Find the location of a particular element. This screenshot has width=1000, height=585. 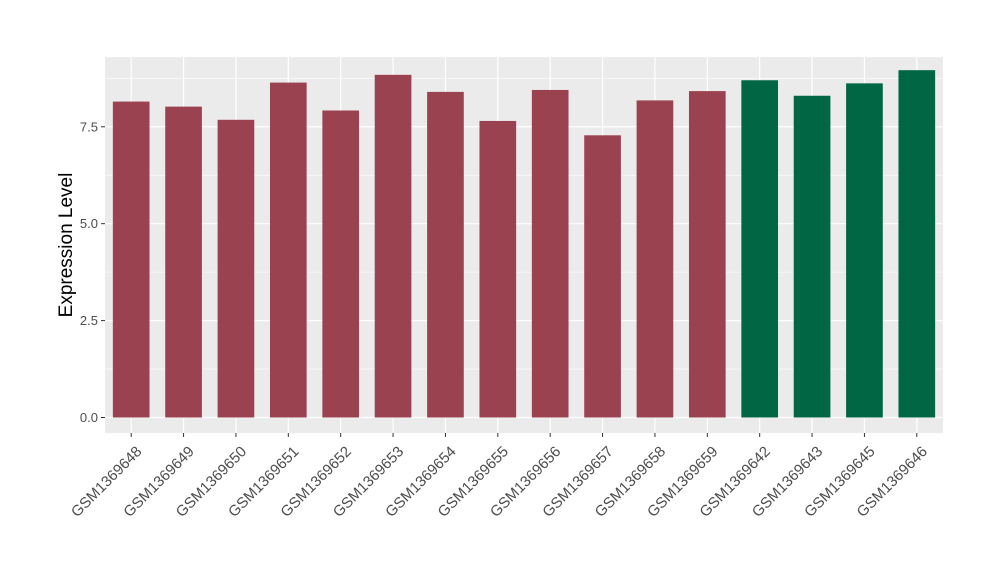

bar-GSM1369643 is located at coordinates (812, 256).